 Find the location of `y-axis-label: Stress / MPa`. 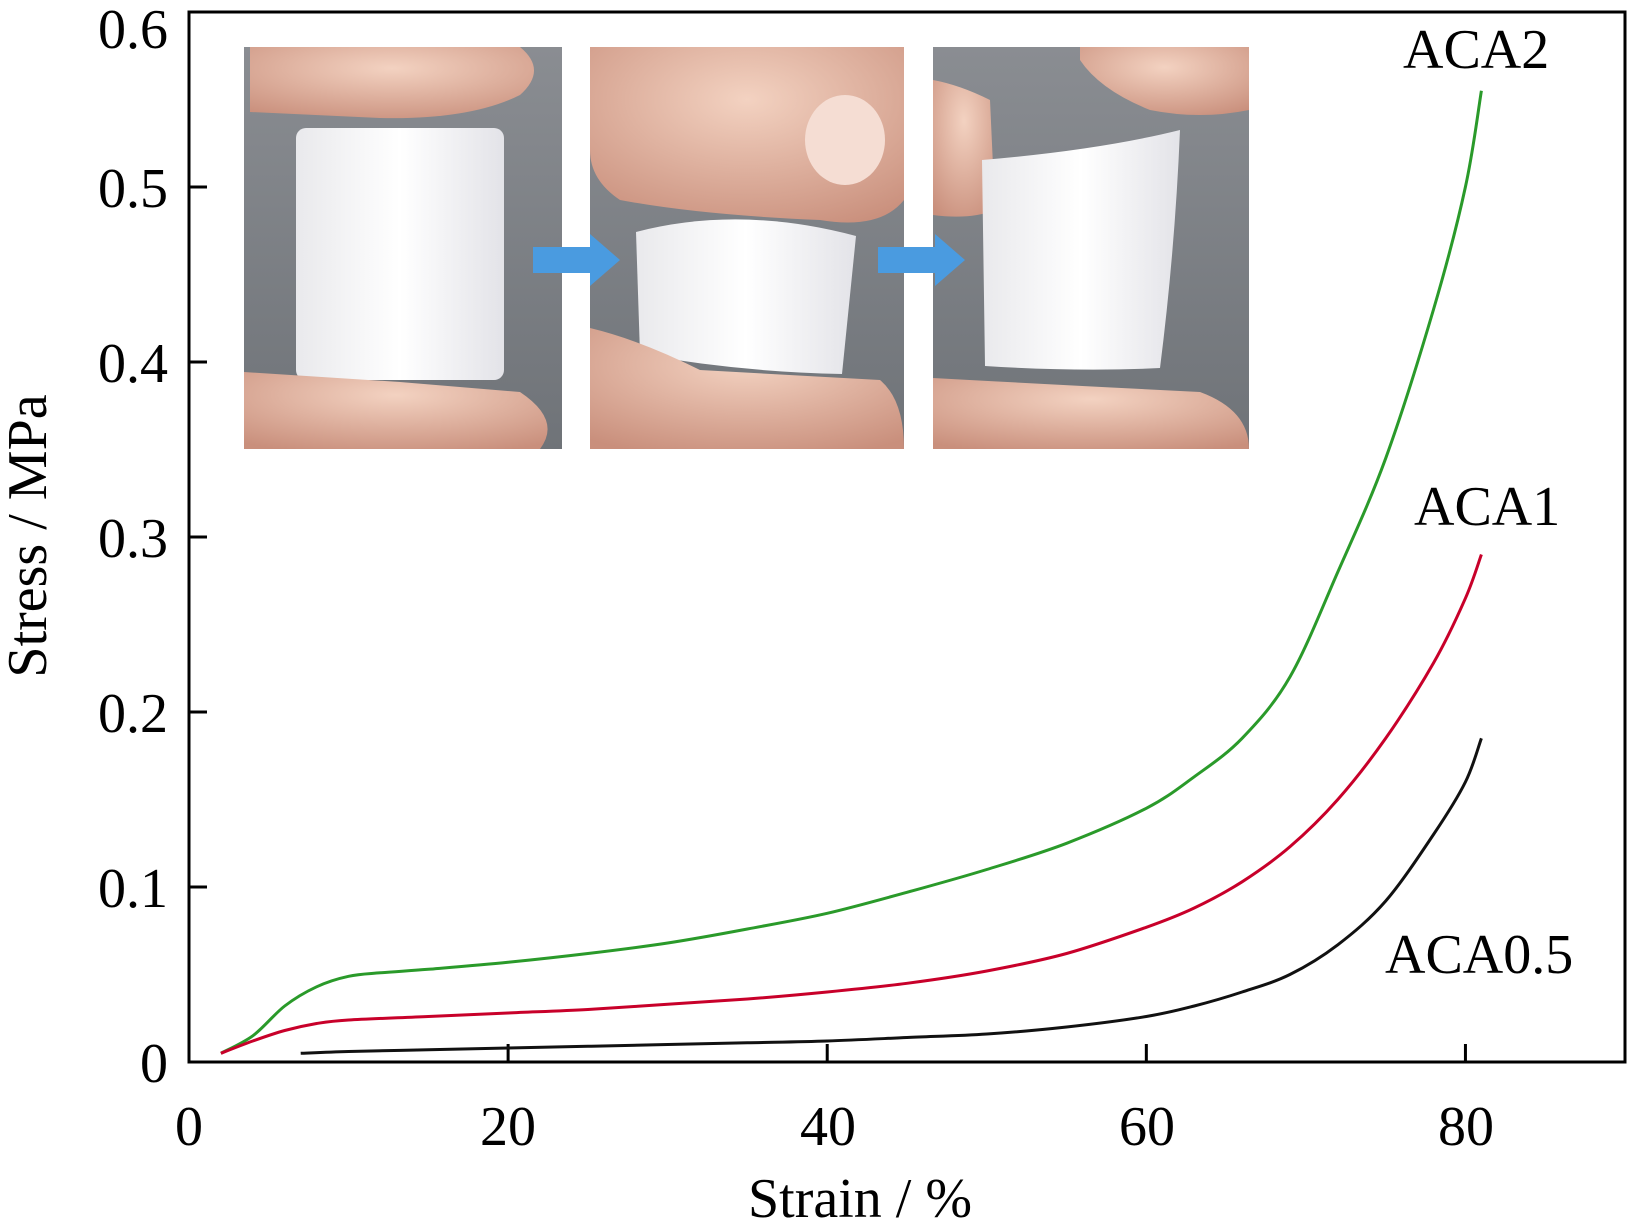

y-axis-label: Stress / MPa is located at coordinates (29, 535).